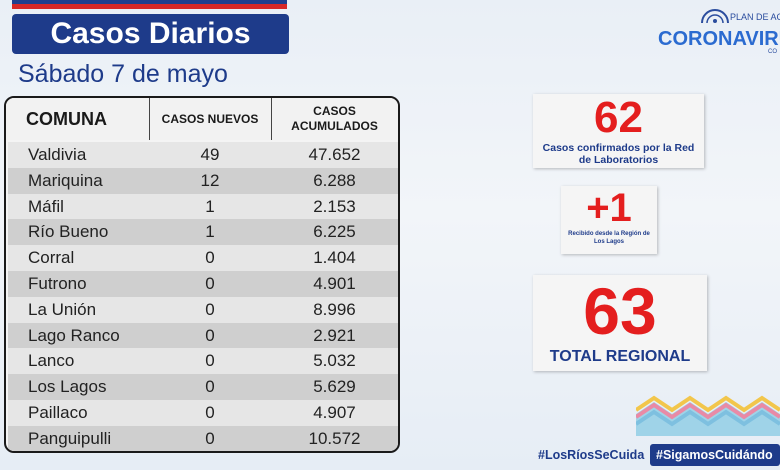 This screenshot has width=780, height=470. I want to click on header-comuna: COMUNA, so click(66, 118).